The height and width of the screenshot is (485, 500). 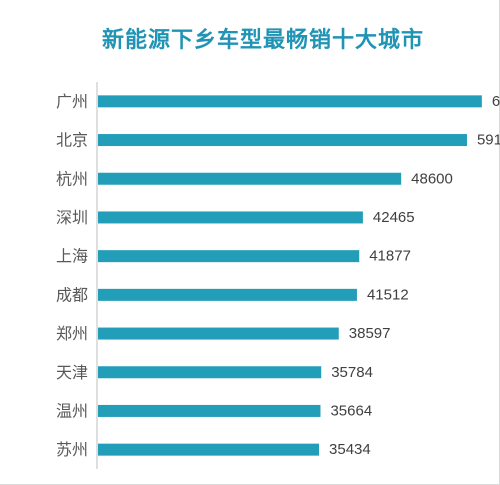 I want to click on category-label-1: 北京, so click(x=72, y=140).